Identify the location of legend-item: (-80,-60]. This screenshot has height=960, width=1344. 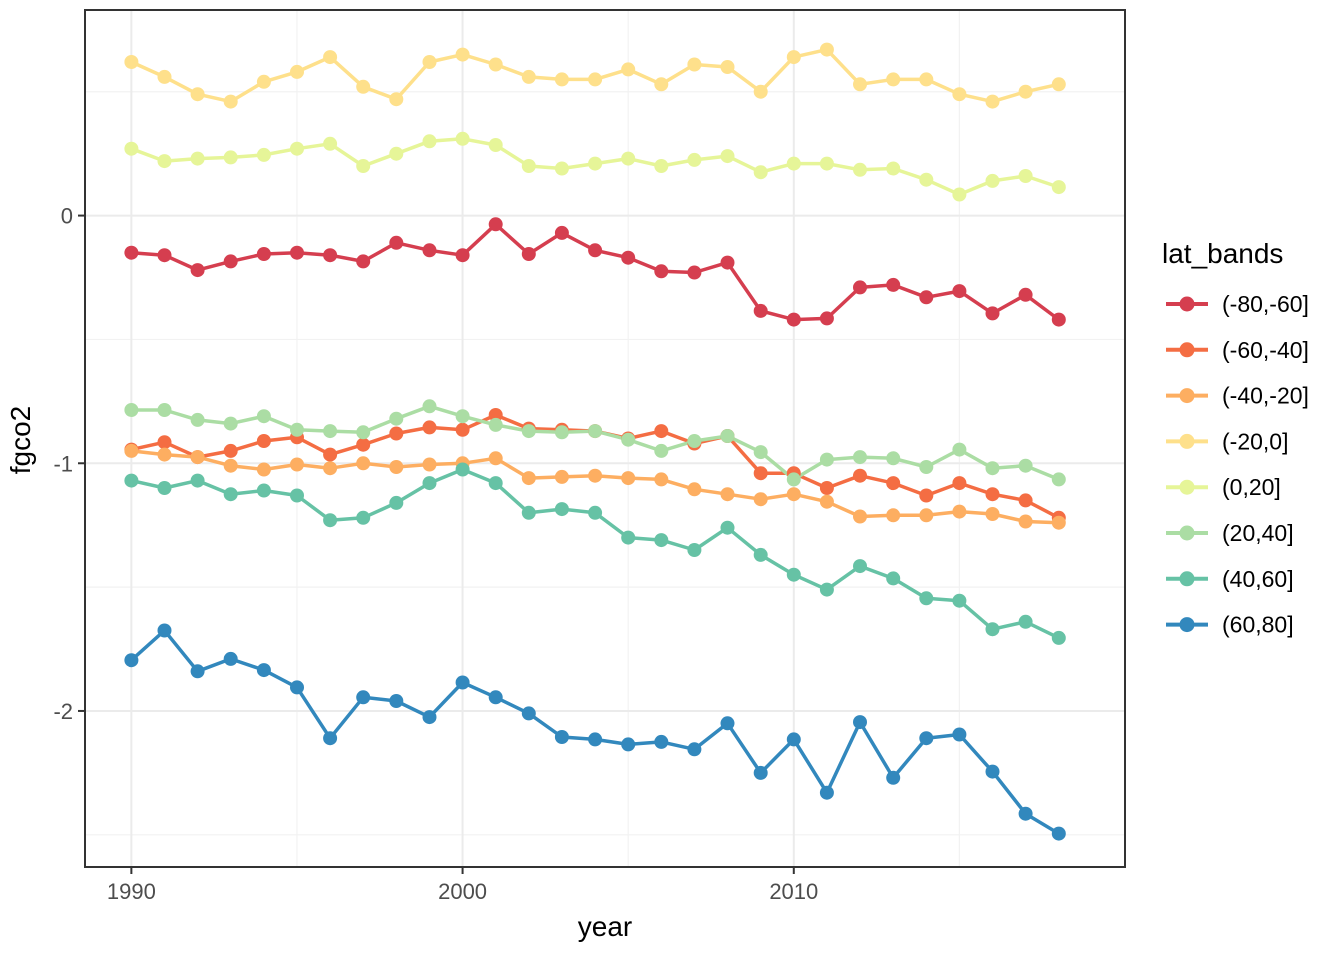
(1237, 304).